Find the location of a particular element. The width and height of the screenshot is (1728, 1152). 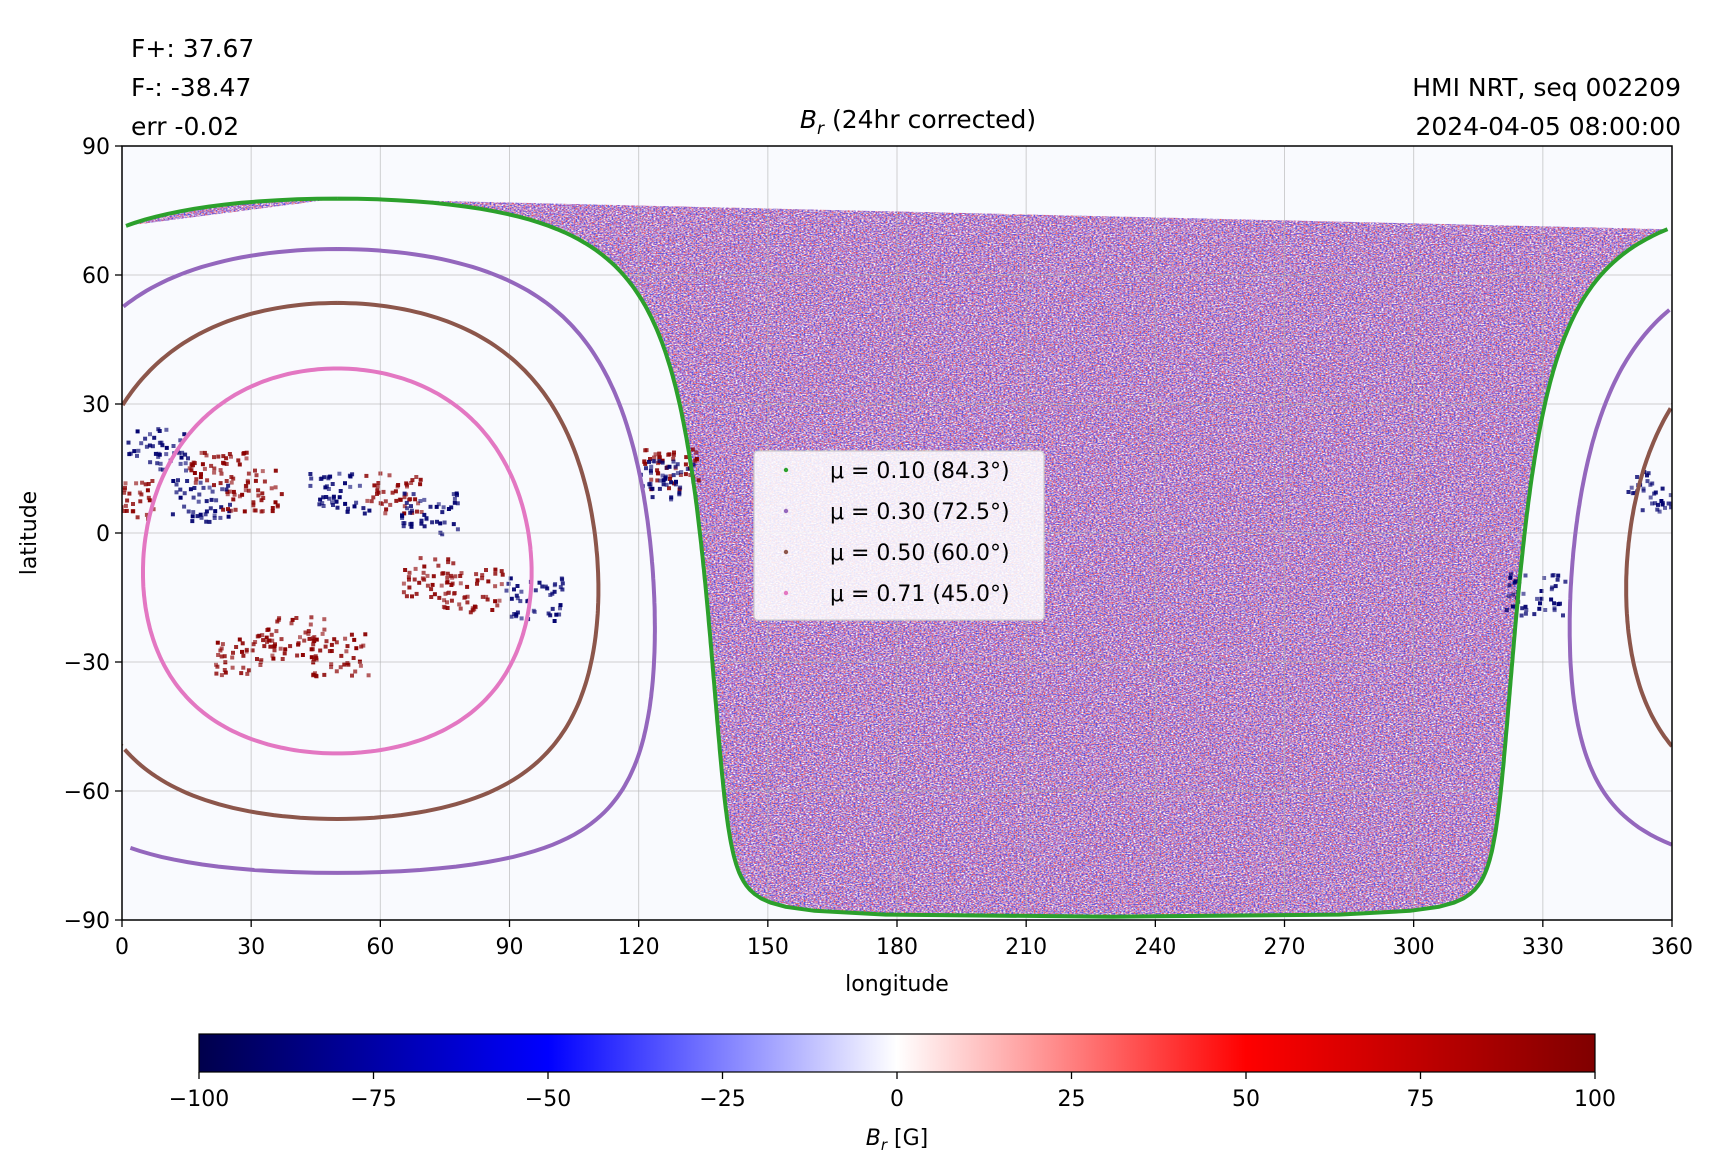

x-tick-label: 180 is located at coordinates (897, 947).